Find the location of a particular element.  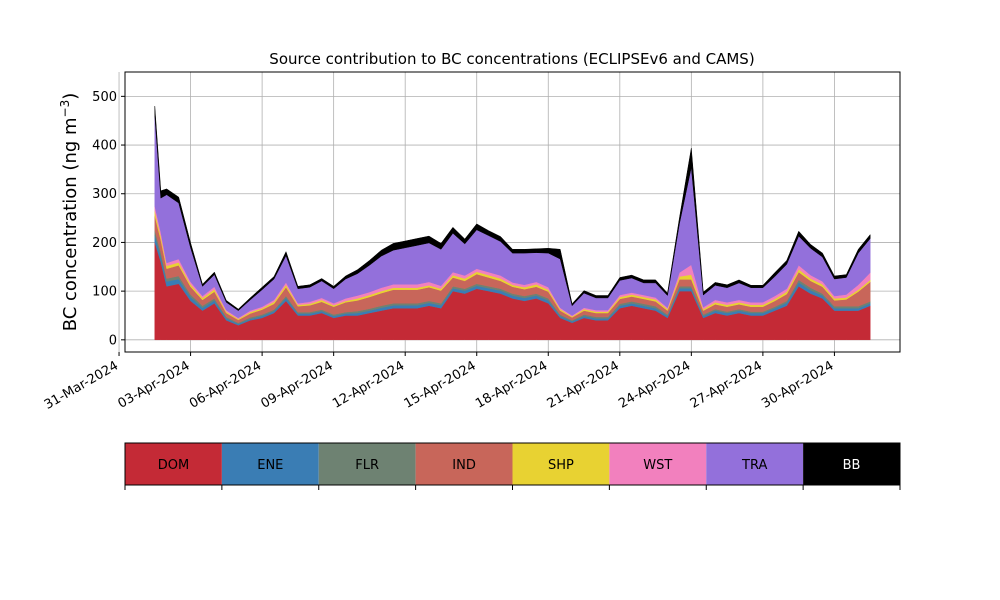

y-axis-label-superscript: −3 is located at coordinates (65, 109).